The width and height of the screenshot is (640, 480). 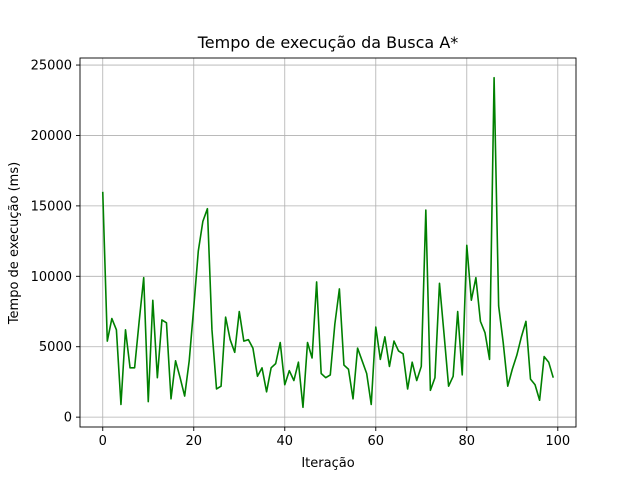 I want to click on x-tick-label: 80, so click(x=467, y=441).